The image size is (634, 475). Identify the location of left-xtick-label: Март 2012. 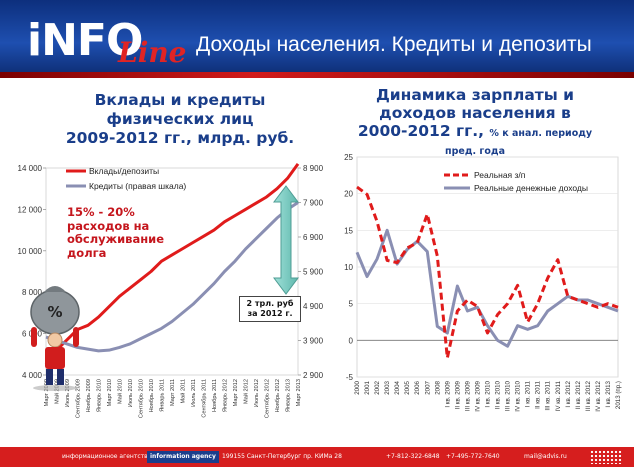
(236, 392).